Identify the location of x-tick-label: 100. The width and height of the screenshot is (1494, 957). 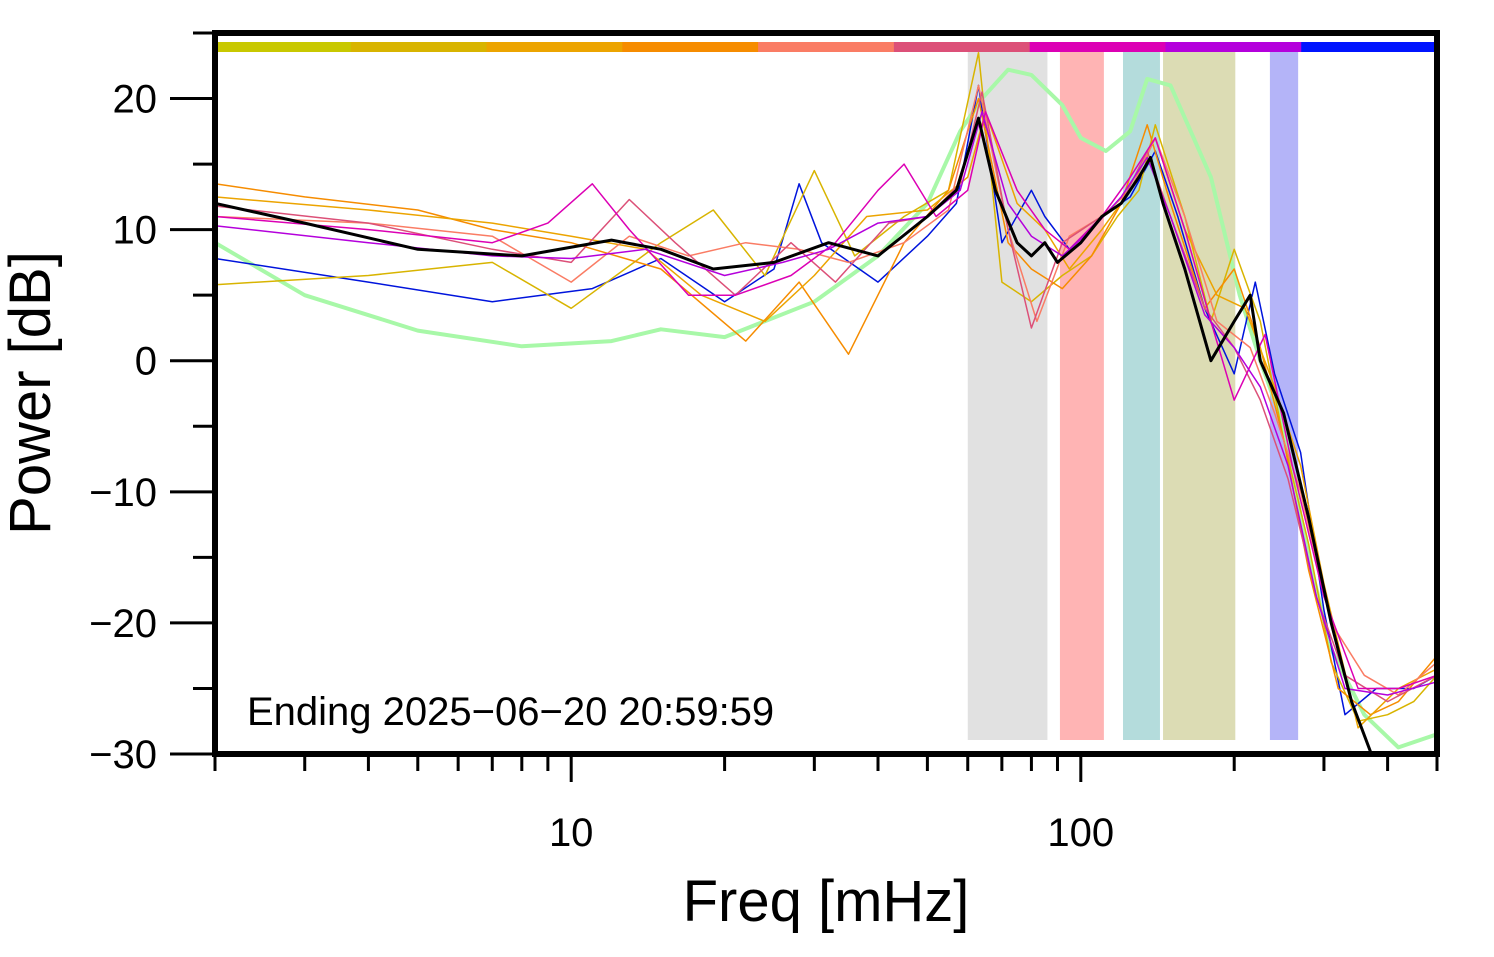
(1080, 833).